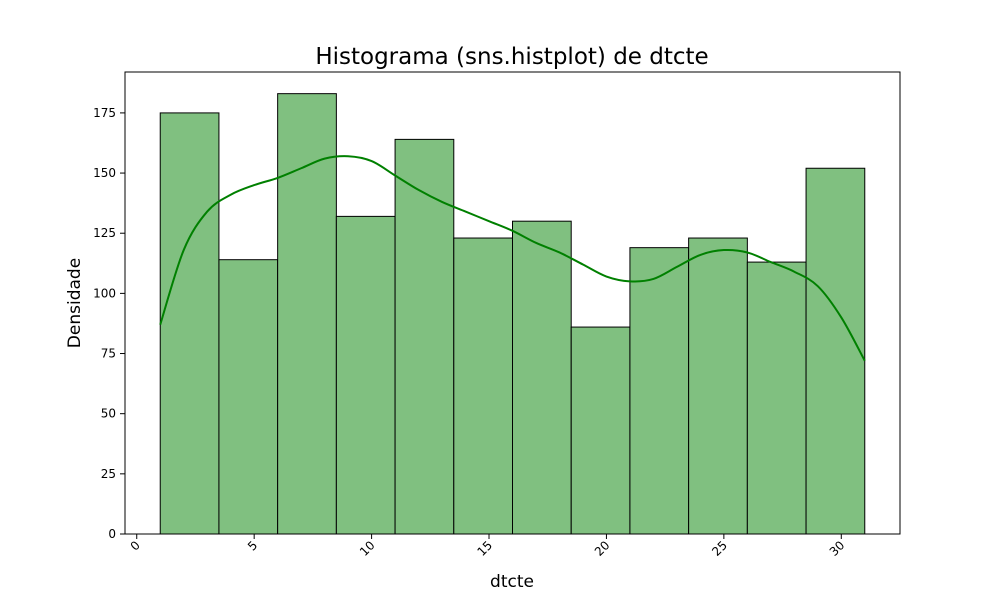  I want to click on x-tick-label: 25, so click(719, 548).